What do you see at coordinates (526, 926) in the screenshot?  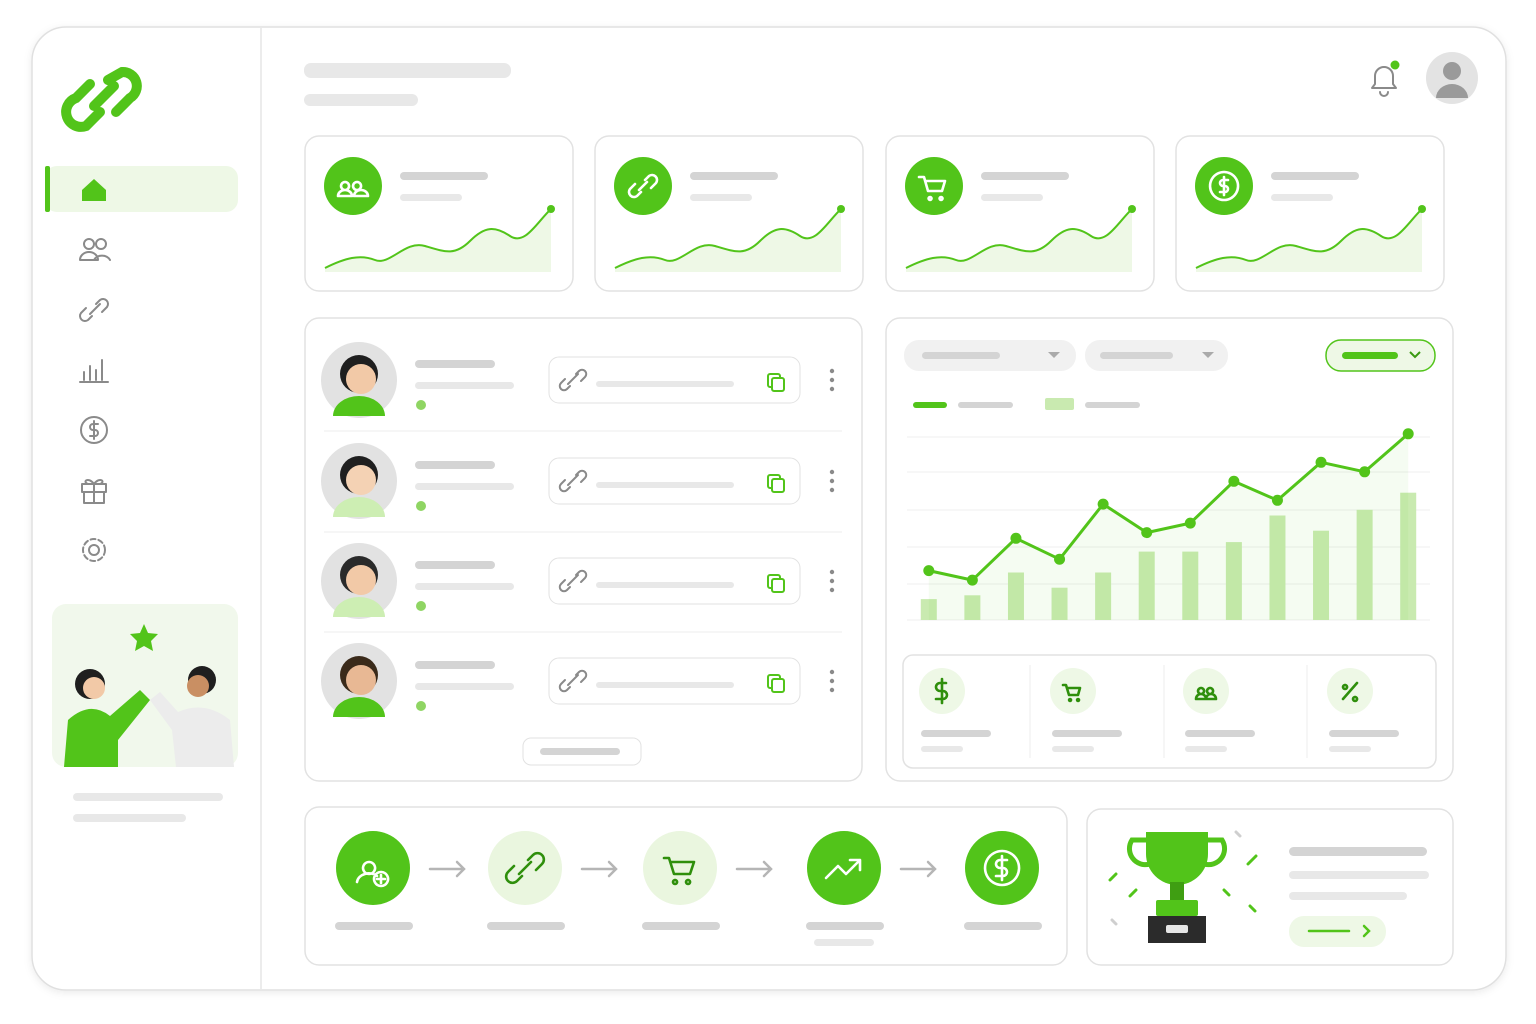 I see `flow-placeholder` at bounding box center [526, 926].